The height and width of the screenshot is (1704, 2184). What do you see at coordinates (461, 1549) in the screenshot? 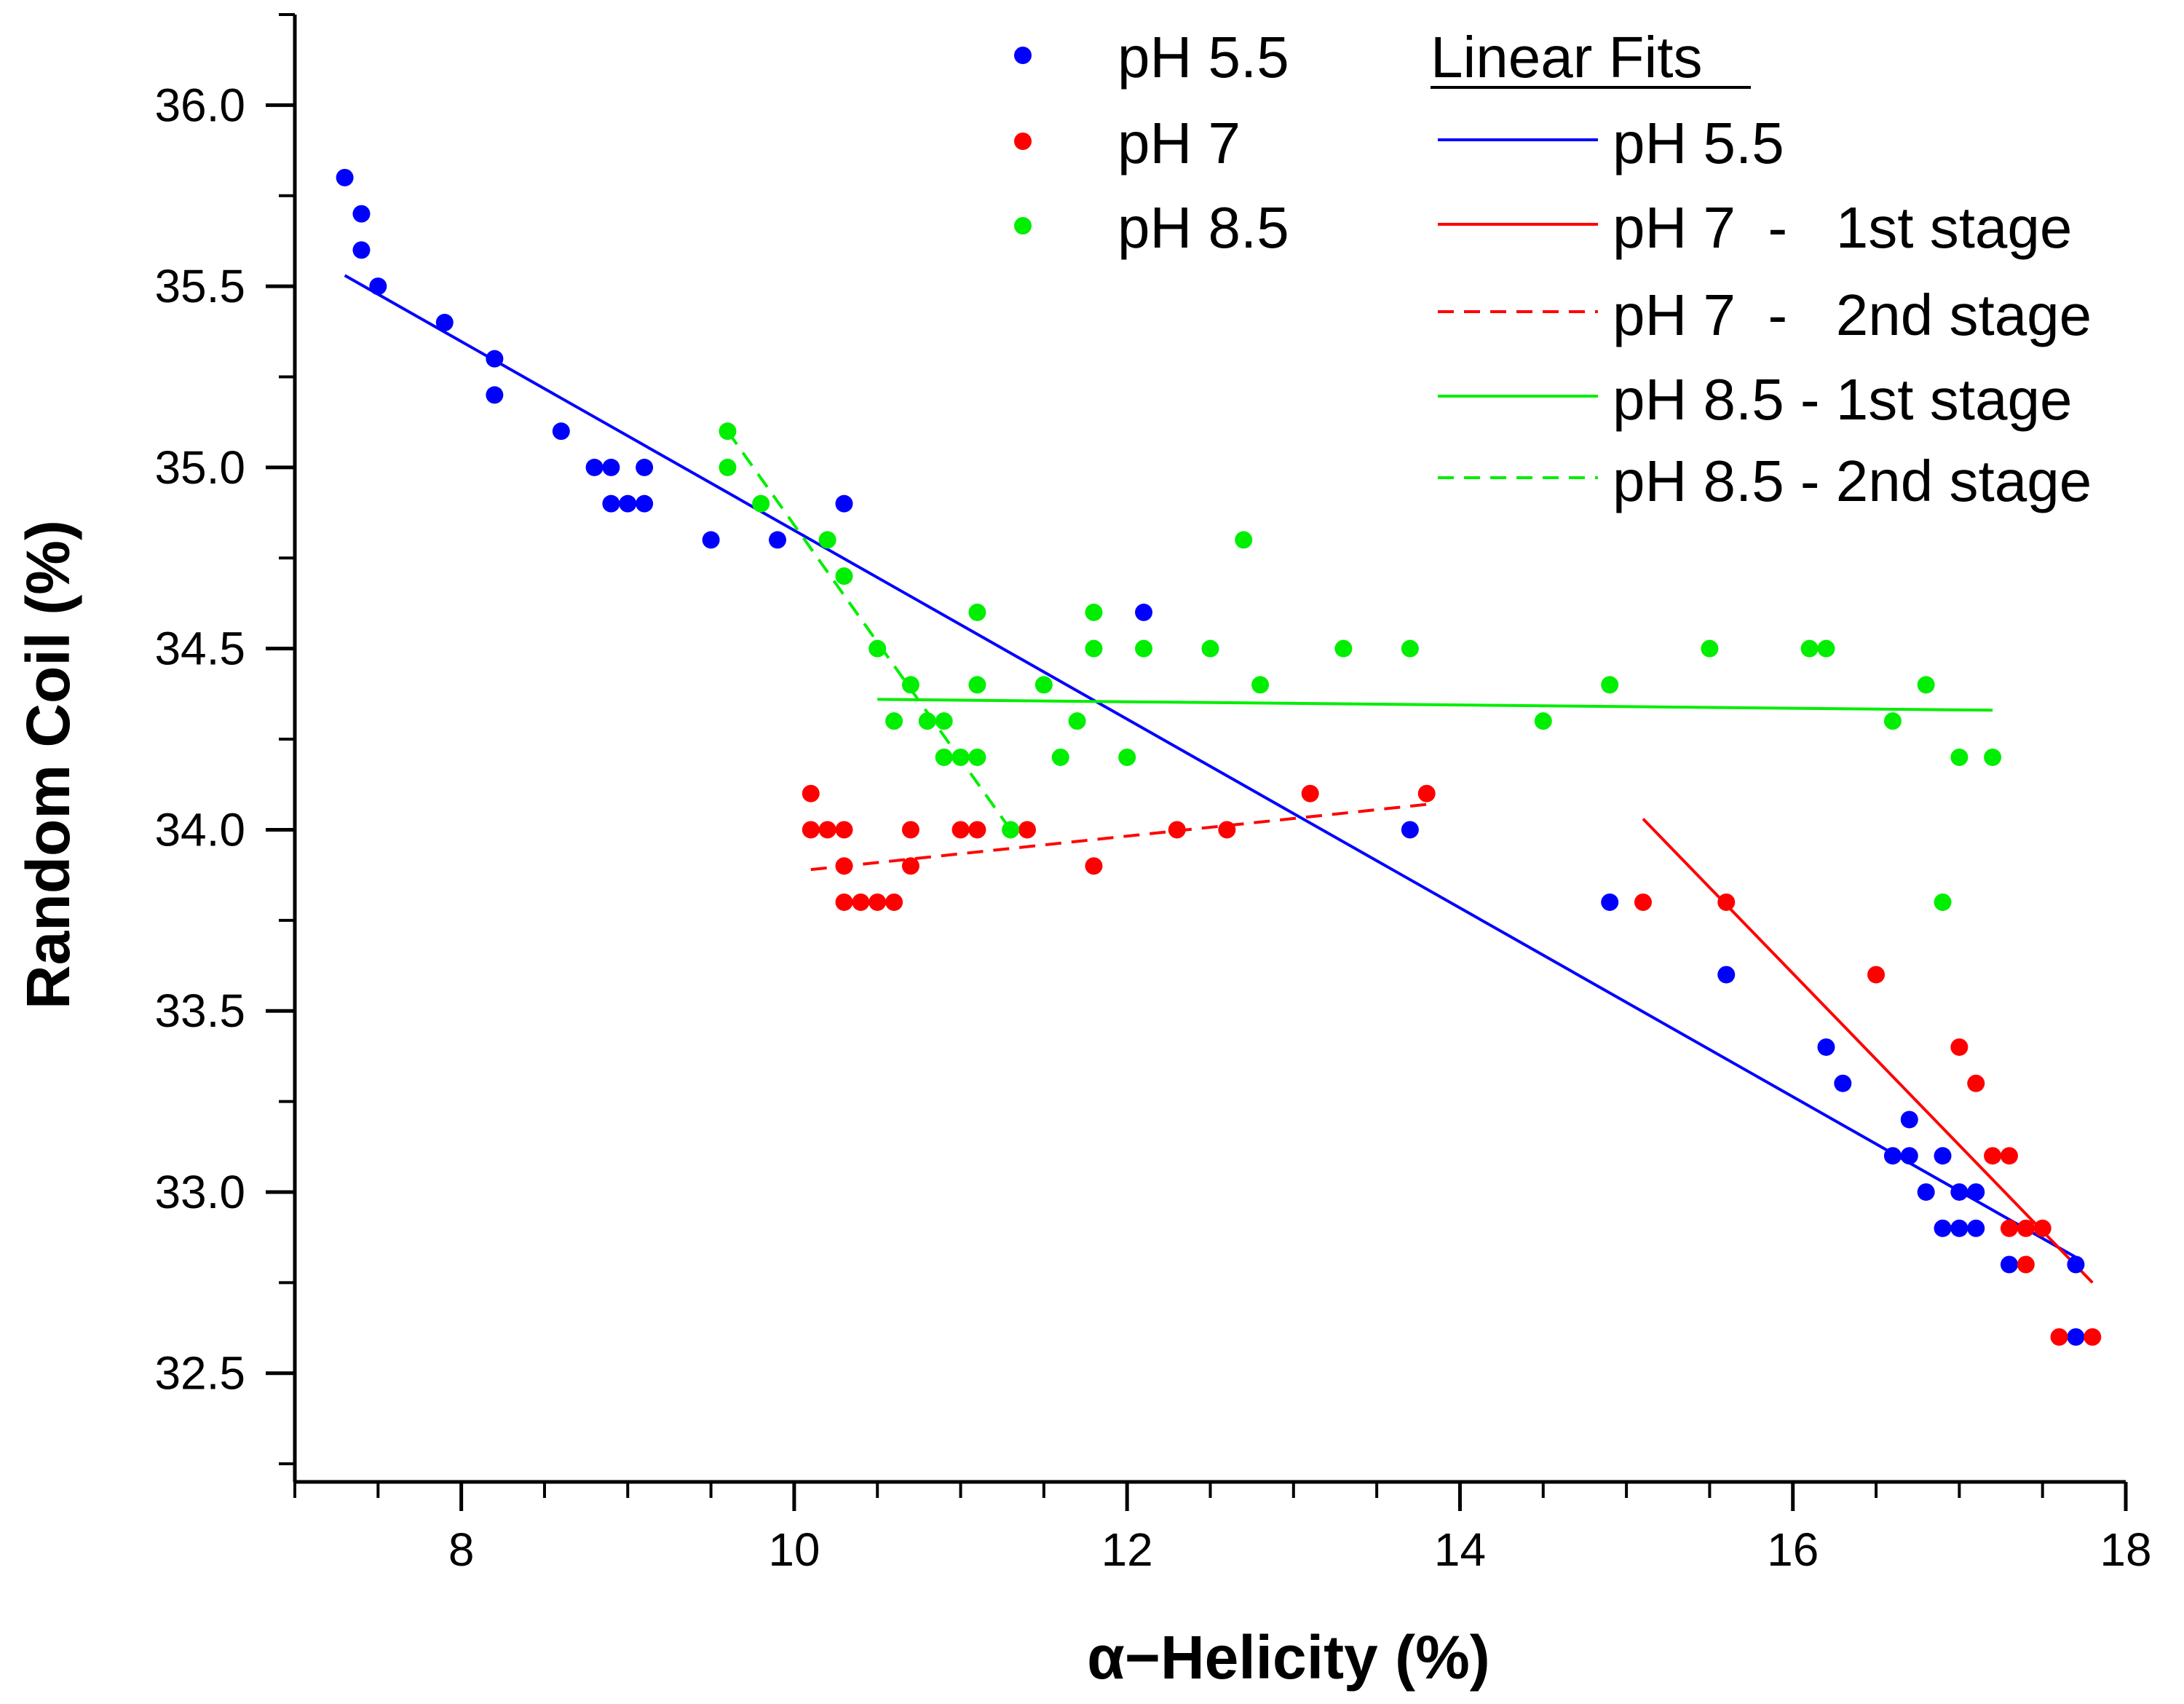
I see `x-tick-label: 8` at bounding box center [461, 1549].